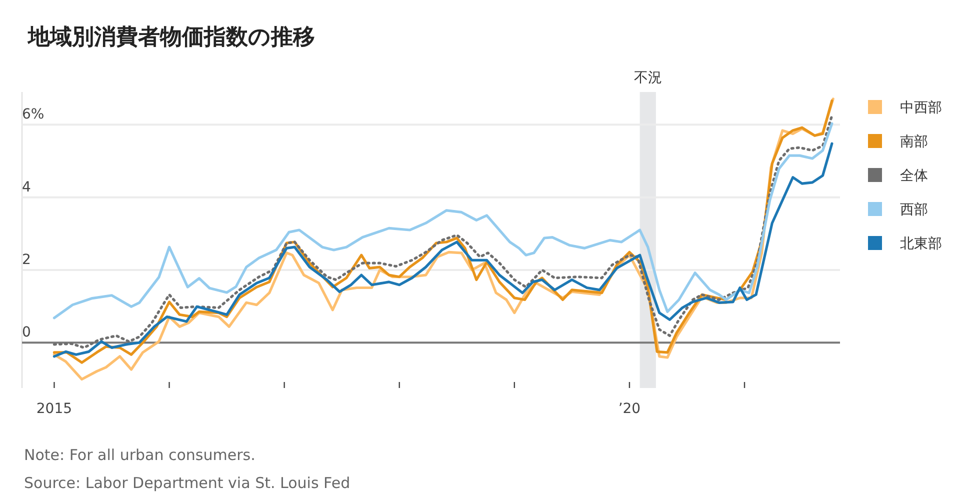  Describe the element at coordinates (26, 332) in the screenshot. I see `y-tick-label: 0` at that location.